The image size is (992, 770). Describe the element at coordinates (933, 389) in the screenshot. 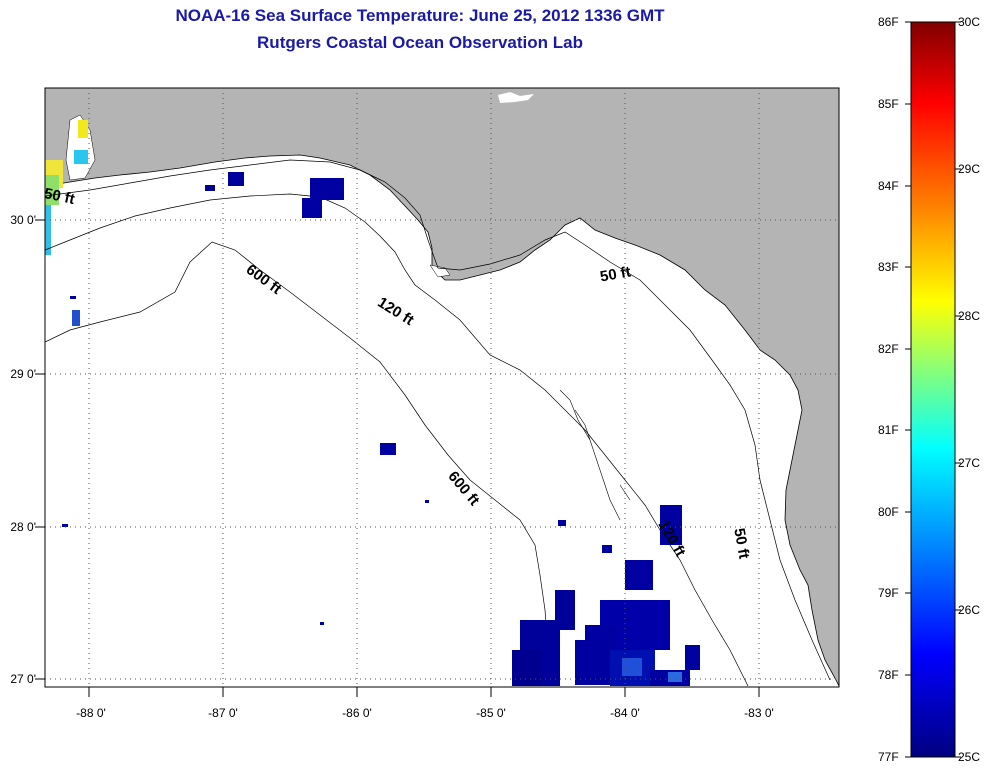

I see `colorbar` at that location.